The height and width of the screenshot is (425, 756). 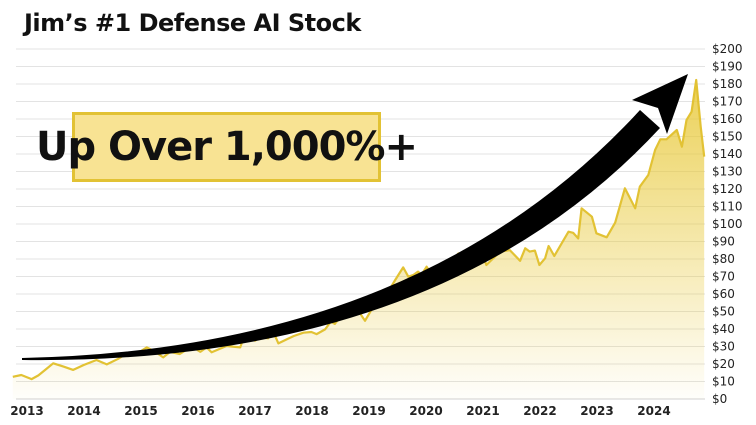 I want to click on y-tick-label: $120, so click(x=727, y=189).